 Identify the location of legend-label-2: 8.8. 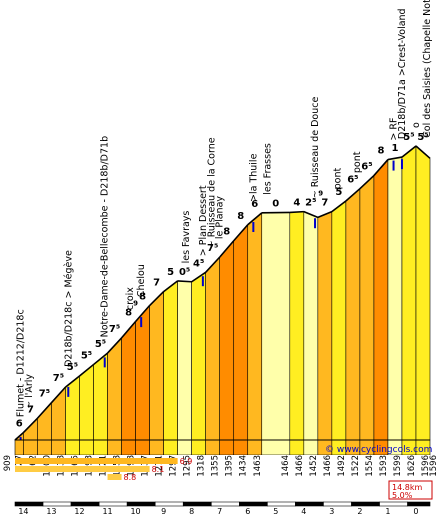
(130, 477).